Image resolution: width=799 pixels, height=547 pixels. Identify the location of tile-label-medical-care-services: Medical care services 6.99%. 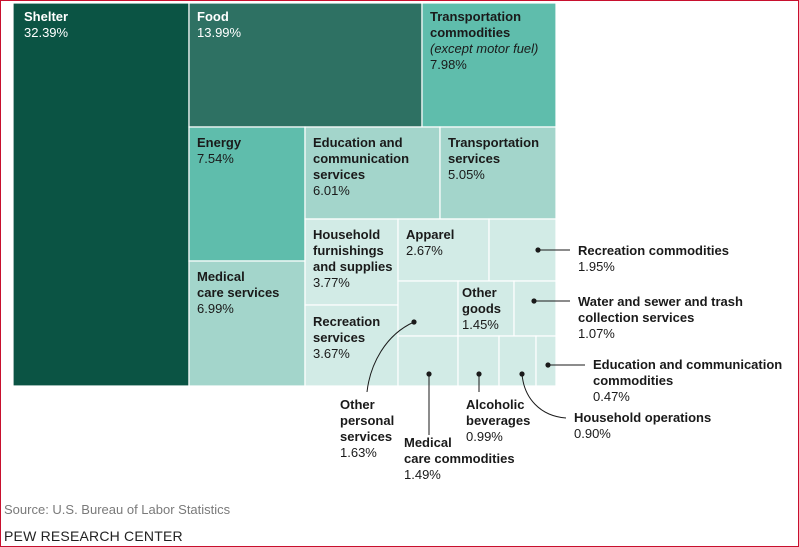
(238, 292).